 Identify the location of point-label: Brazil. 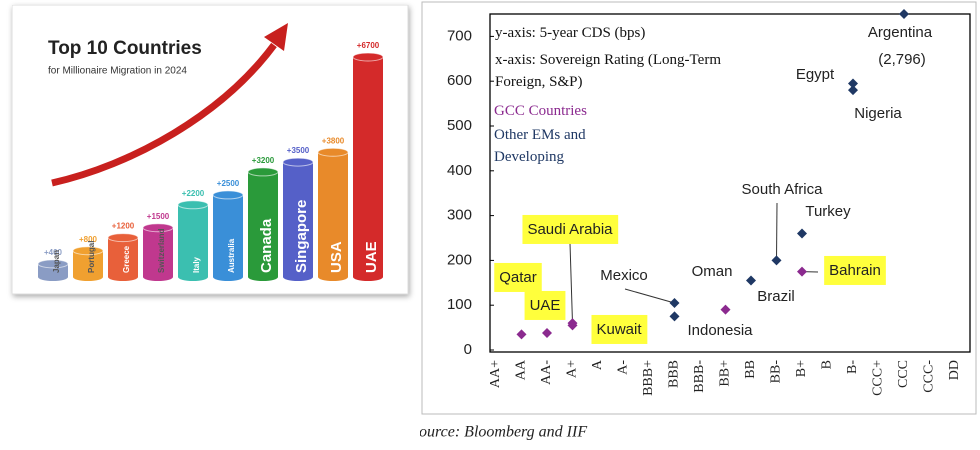
(776, 296).